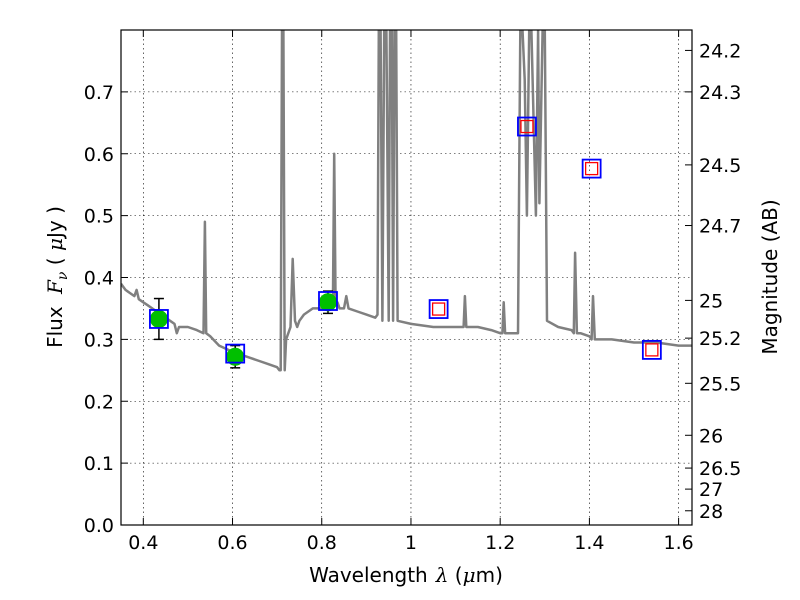  What do you see at coordinates (406, 575) in the screenshot?
I see `x-axis-title: Wavelength λ (μm)` at bounding box center [406, 575].